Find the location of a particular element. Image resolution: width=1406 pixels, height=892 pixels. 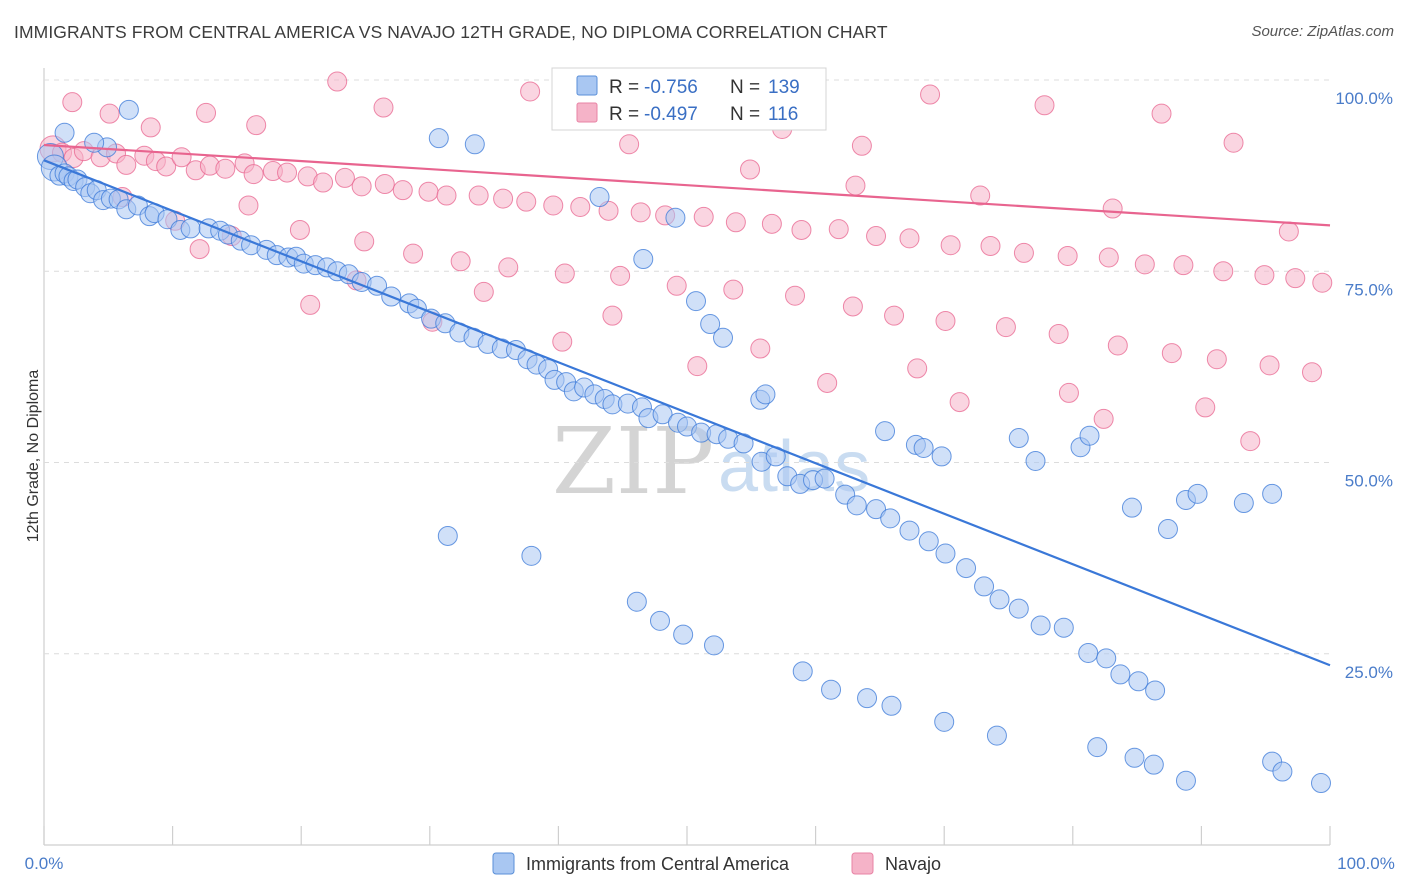

x-tick-label-max: 100.0% is located at coordinates (1366, 863).